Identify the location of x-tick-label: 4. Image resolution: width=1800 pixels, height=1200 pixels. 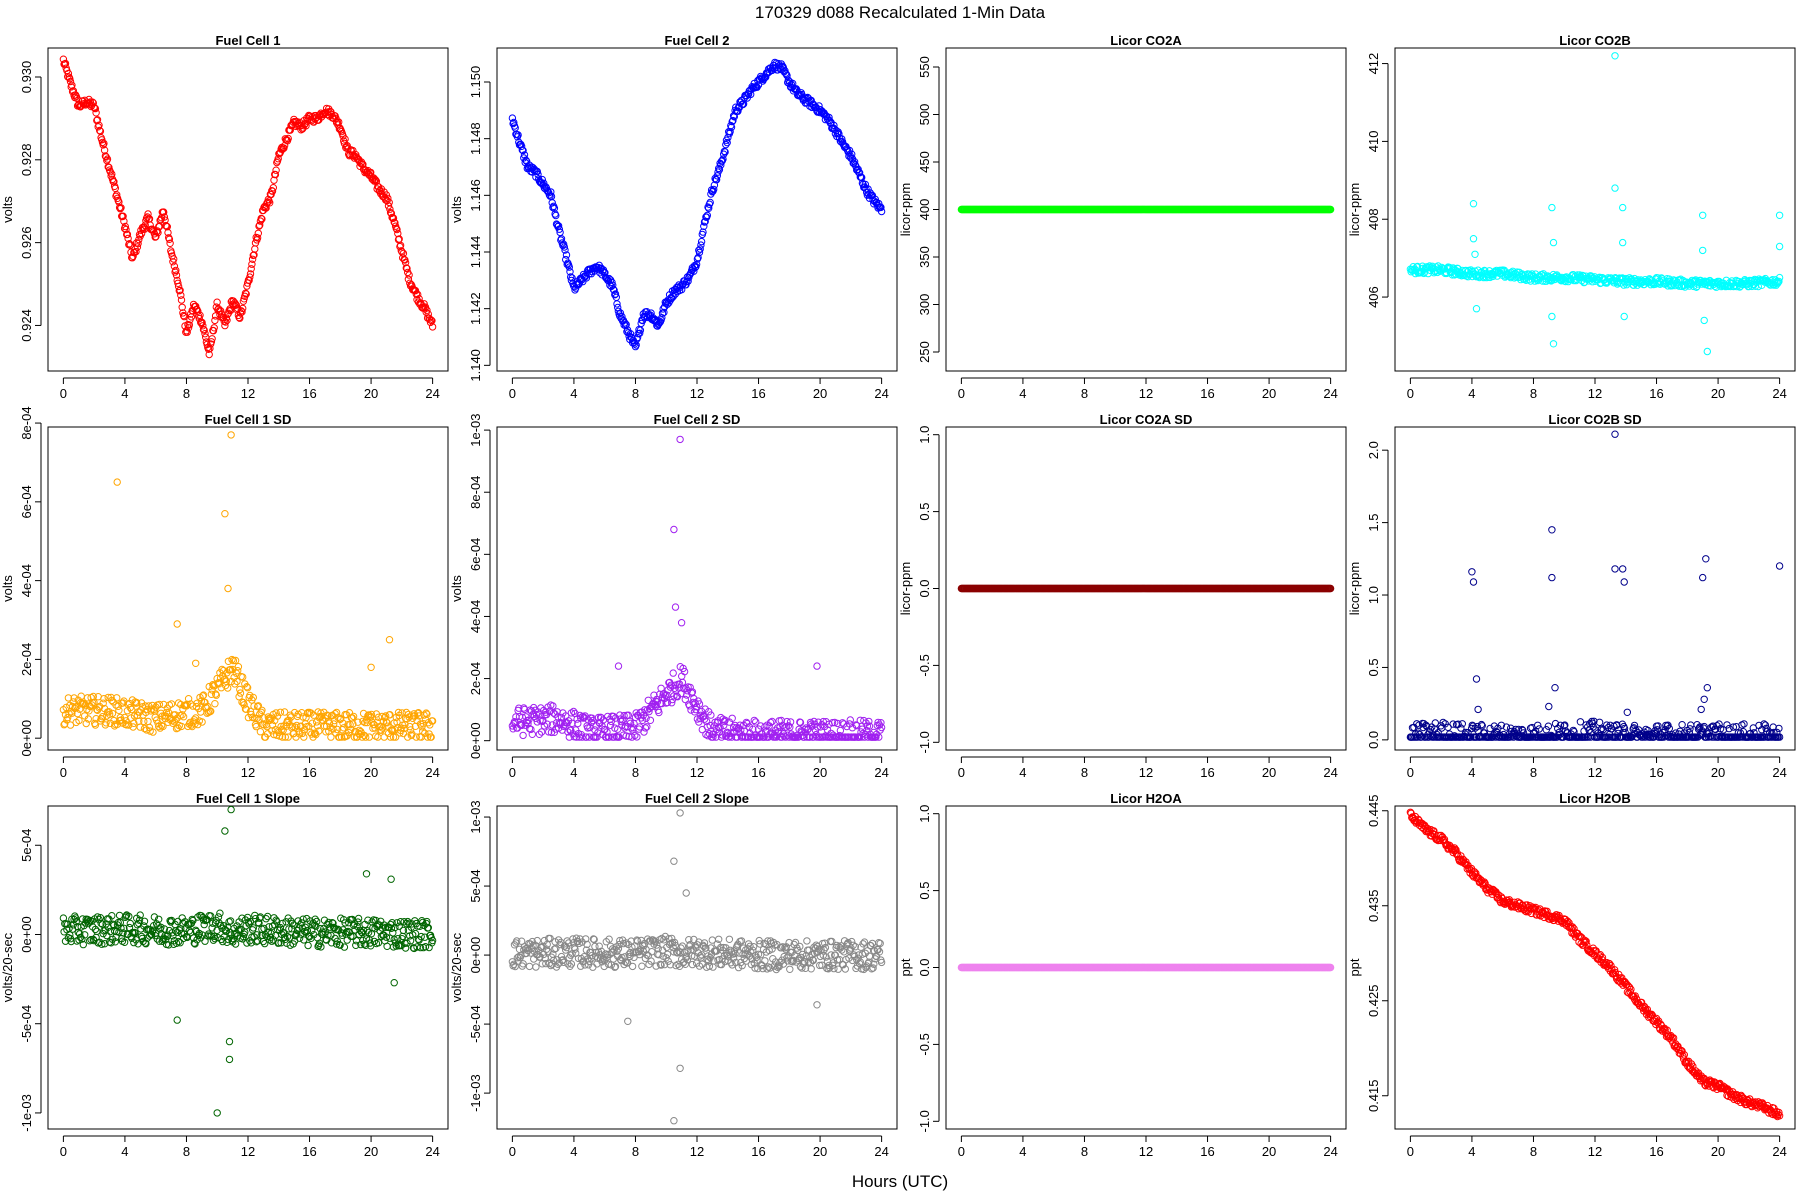
(1471, 393).